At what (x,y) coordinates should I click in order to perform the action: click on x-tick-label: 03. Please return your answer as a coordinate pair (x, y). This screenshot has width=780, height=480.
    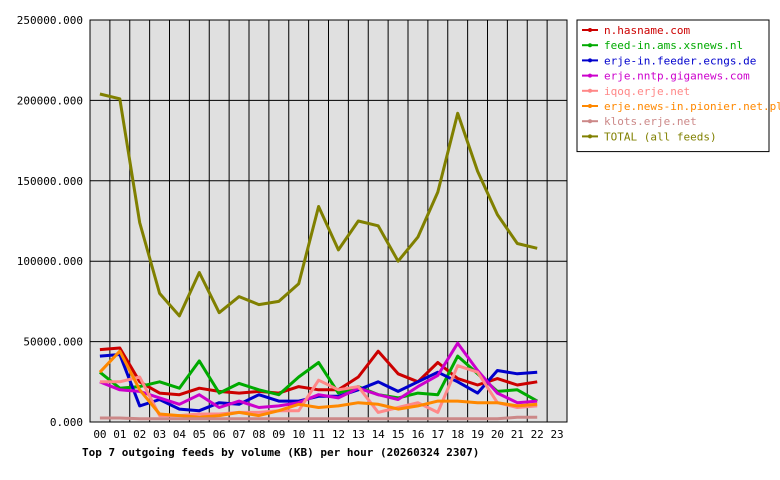
    Looking at the image, I should click on (159, 434).